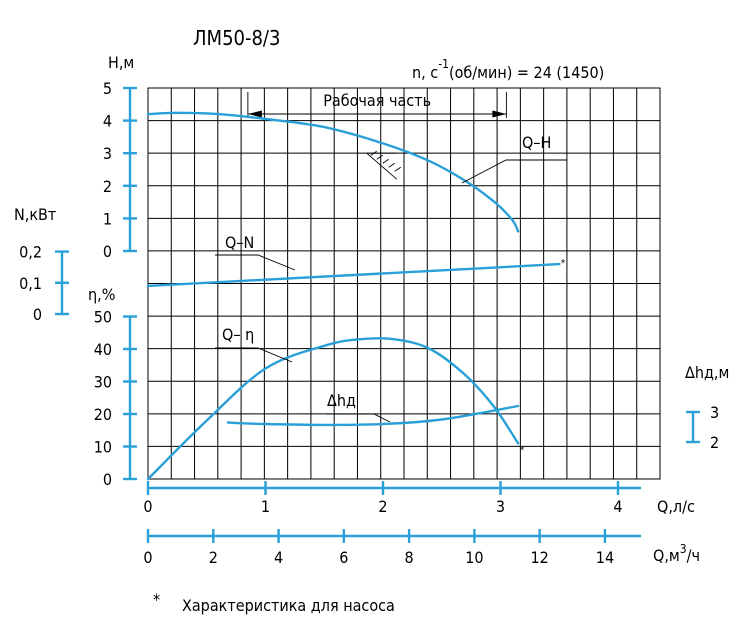 Image resolution: width=742 pixels, height=638 pixels. Describe the element at coordinates (605, 557) in the screenshot. I see `x-secondary-tick-label: 14` at that location.